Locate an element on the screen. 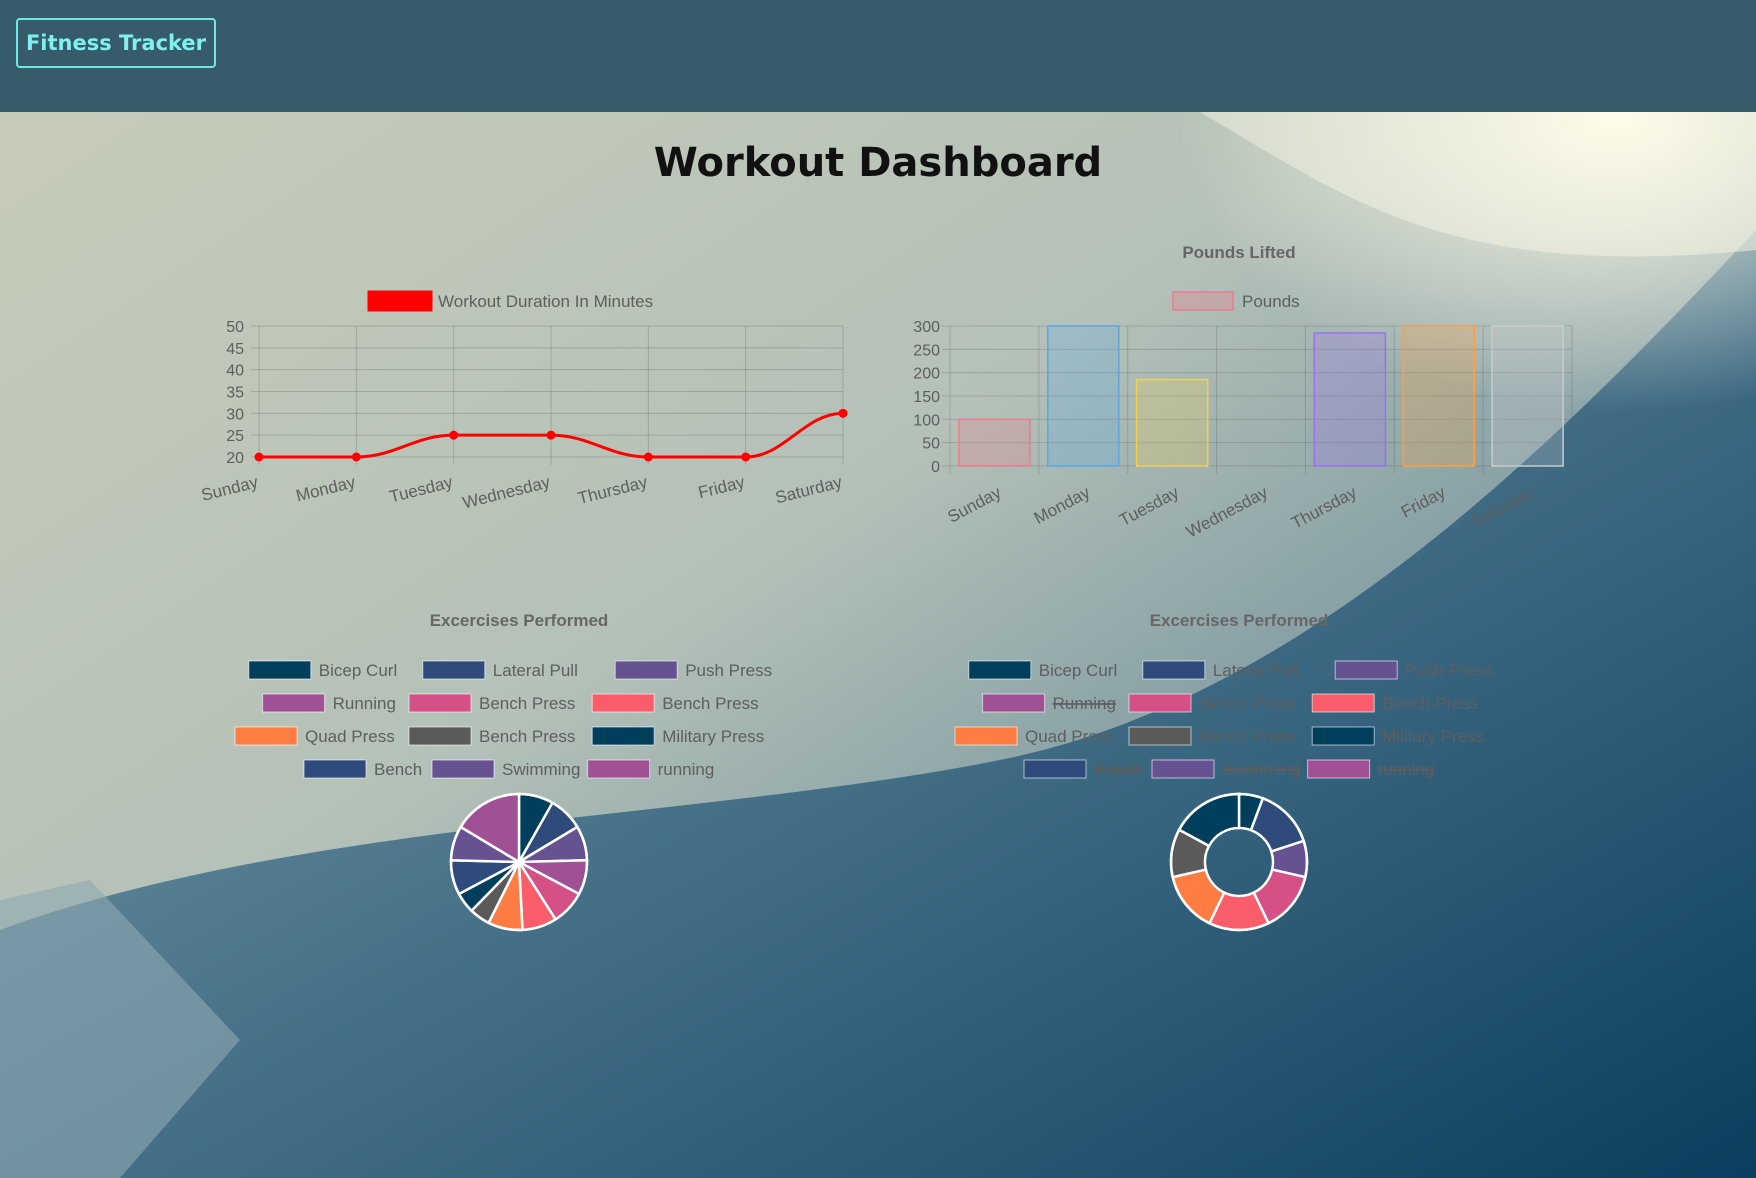 Image resolution: width=1756 pixels, height=1178 pixels. legend-label: Quad Press is located at coordinates (350, 736).